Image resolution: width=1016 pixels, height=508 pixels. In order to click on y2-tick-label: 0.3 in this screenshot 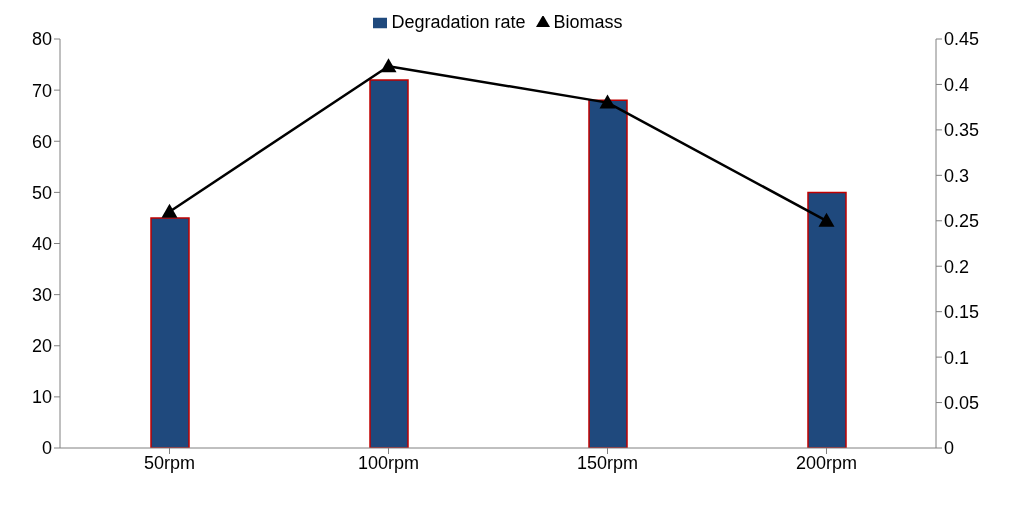, I will do `click(957, 175)`.